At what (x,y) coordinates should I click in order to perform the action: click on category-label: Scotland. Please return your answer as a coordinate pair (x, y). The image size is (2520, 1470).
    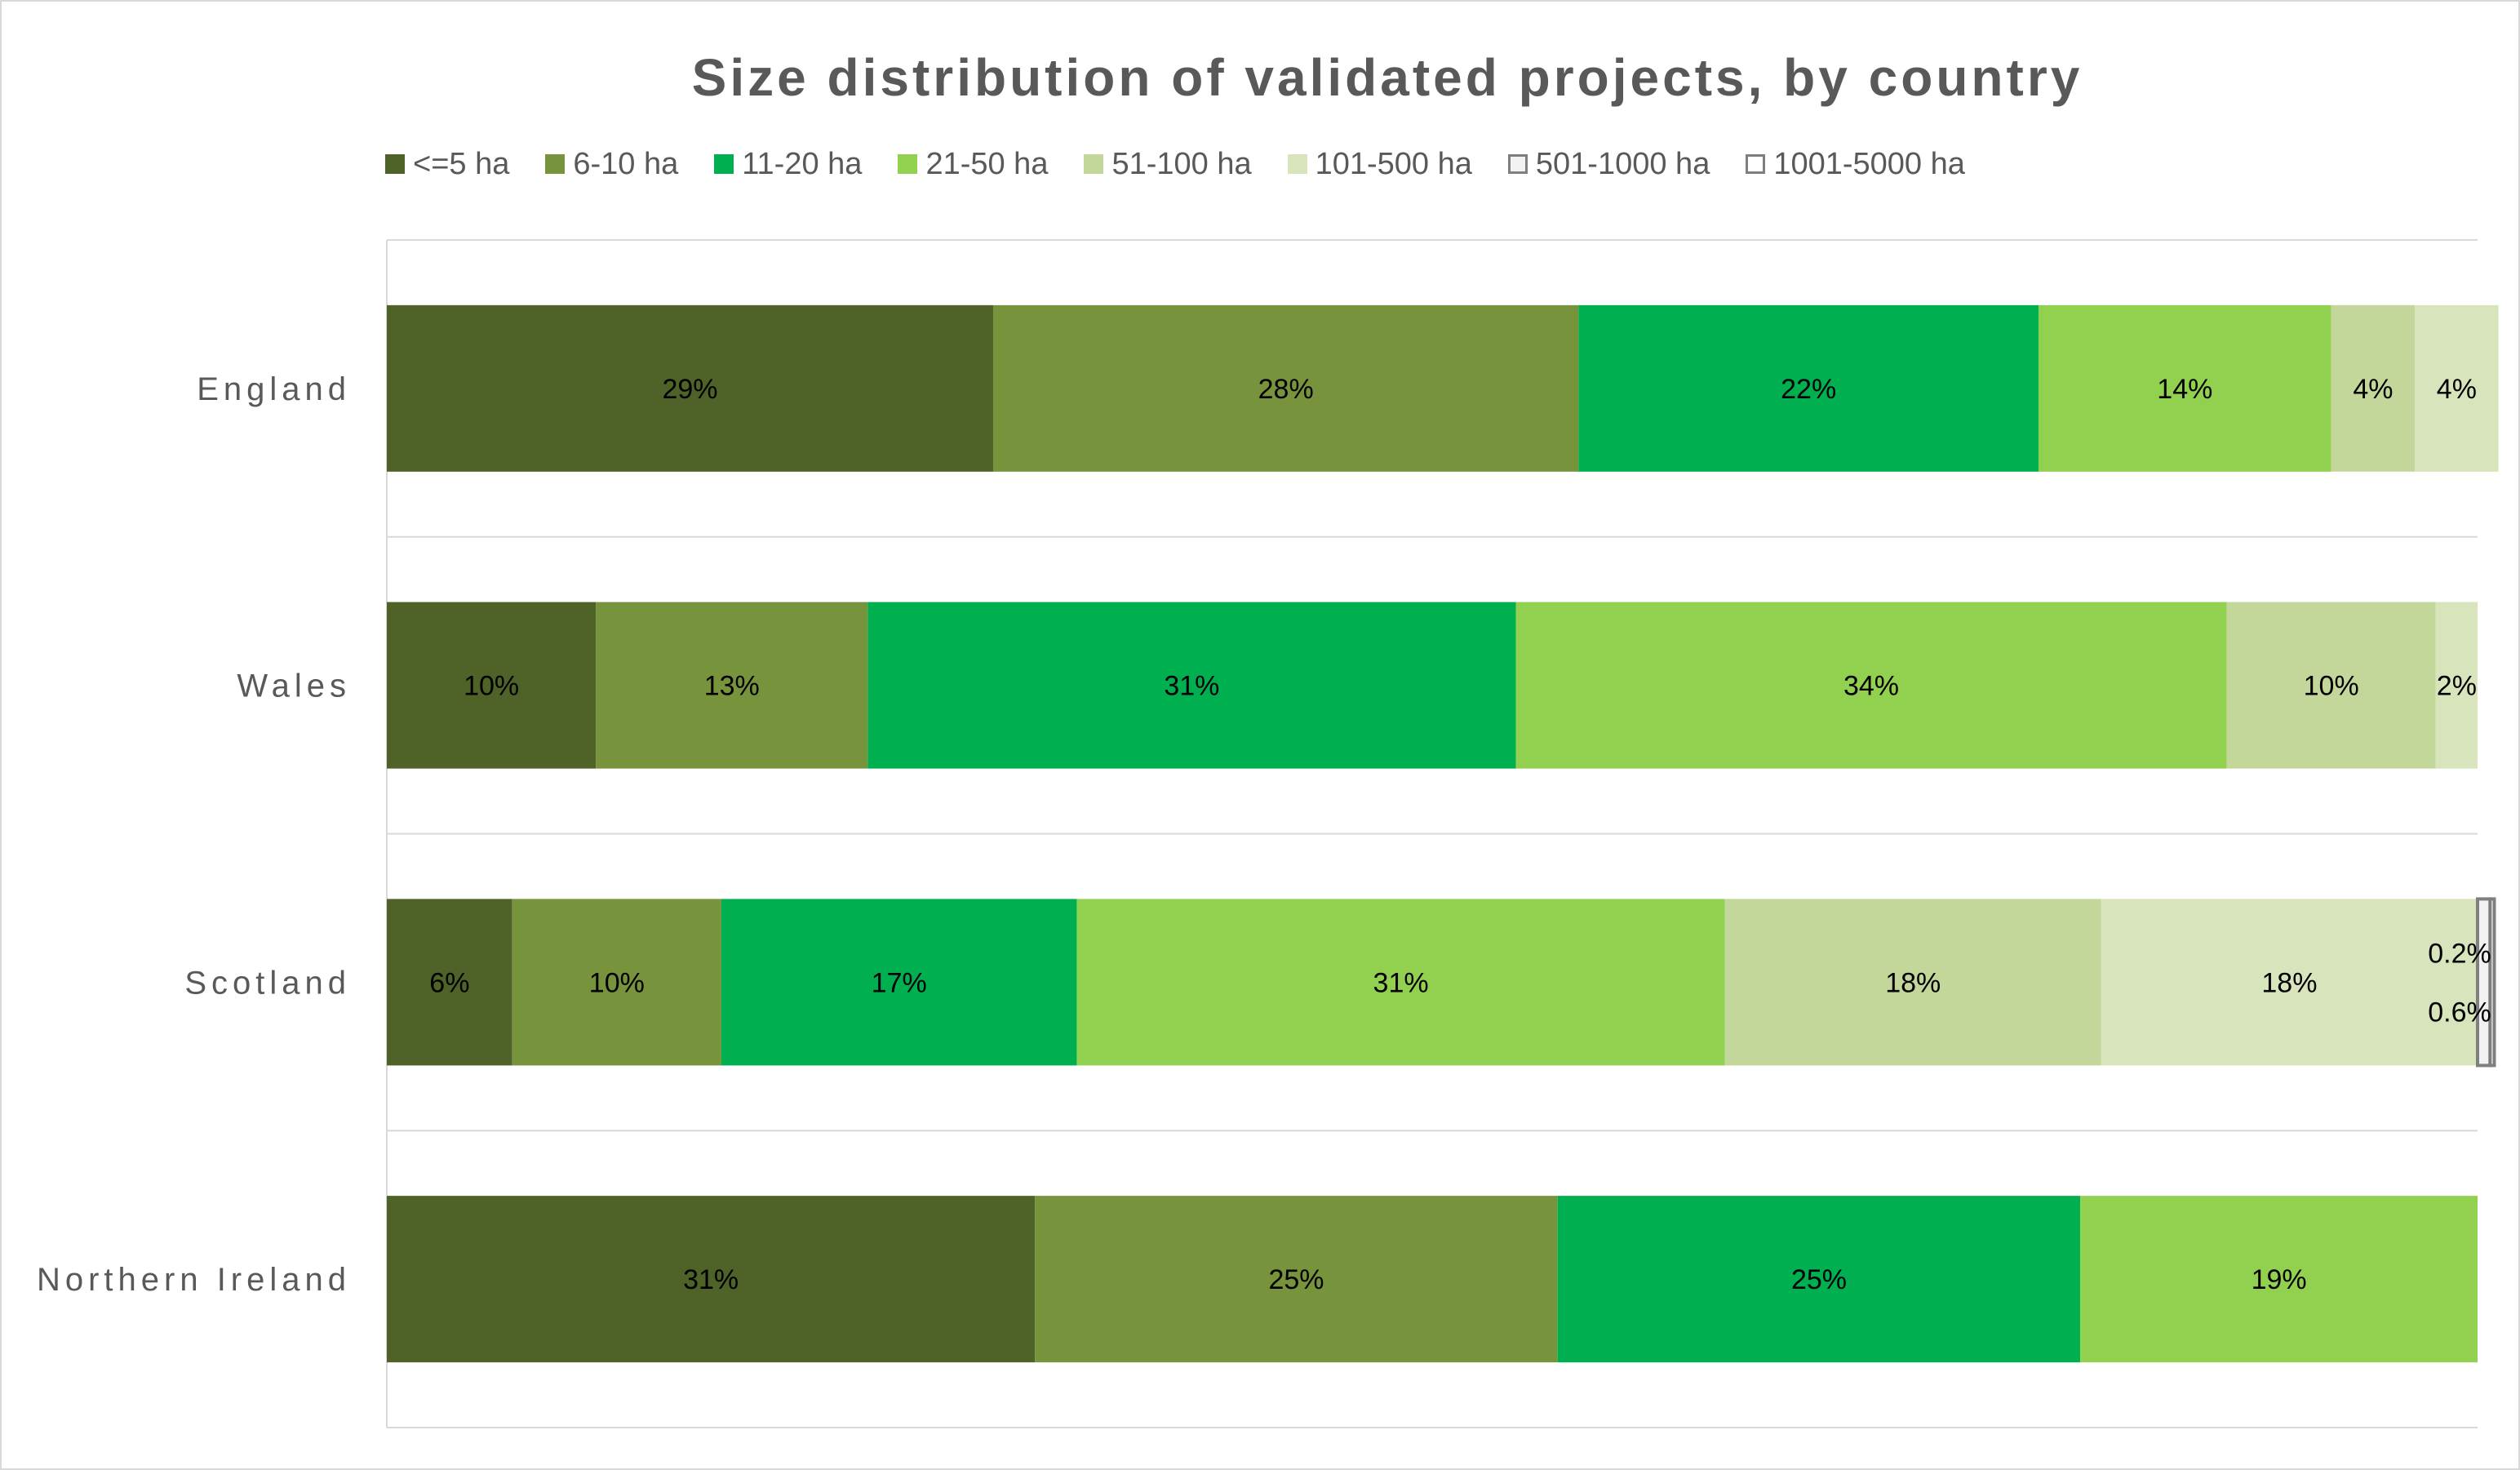
    Looking at the image, I should click on (268, 983).